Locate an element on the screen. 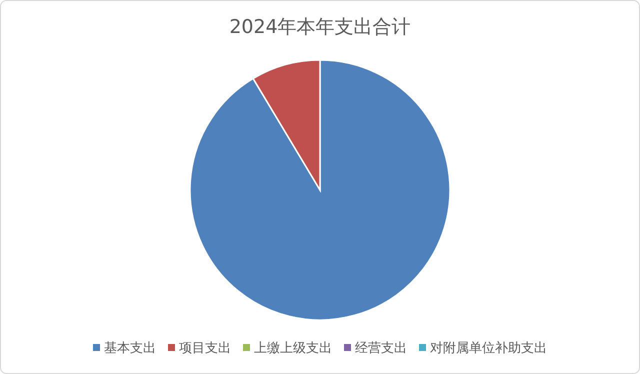  chart-title: 2024年本年支出合计 is located at coordinates (320, 27).